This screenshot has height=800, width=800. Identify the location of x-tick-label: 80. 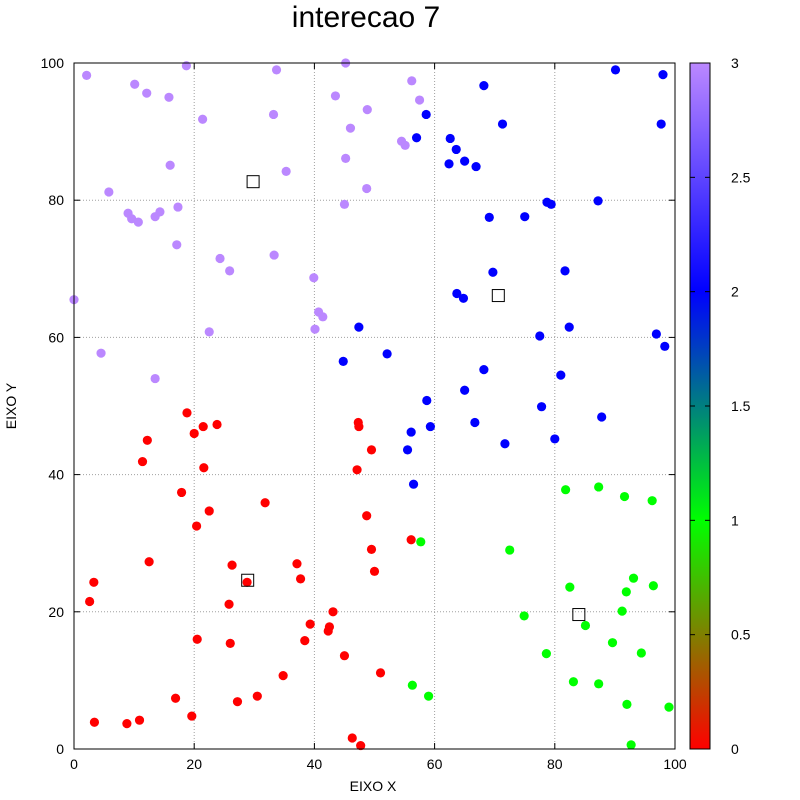
(555, 764).